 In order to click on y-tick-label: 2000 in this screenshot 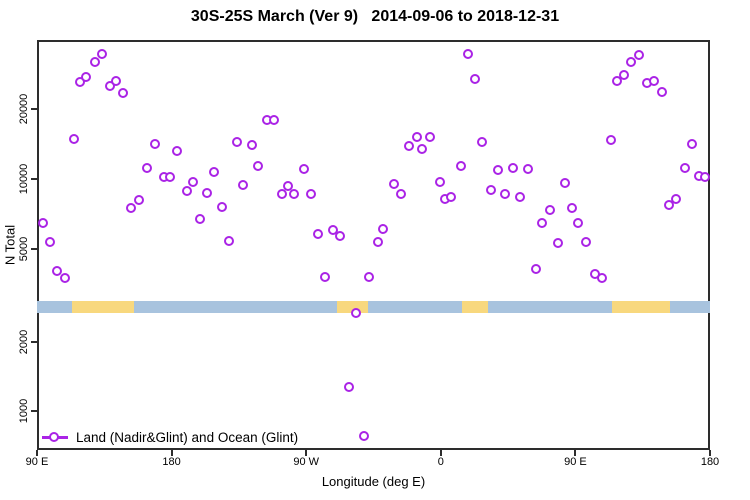, I will do `click(24, 341)`.